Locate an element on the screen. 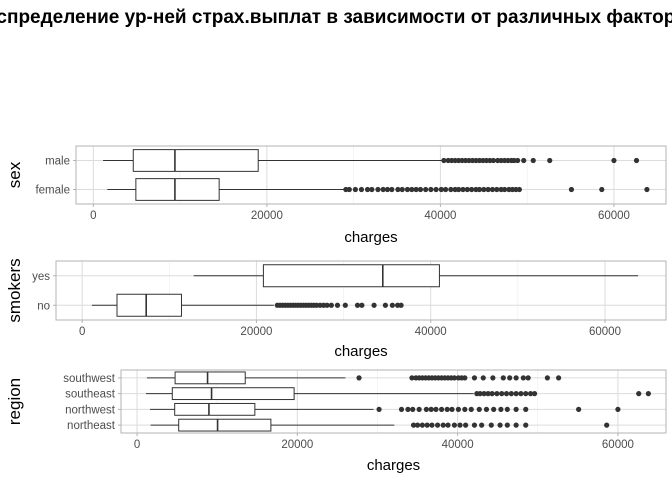  y-tick-label: male is located at coordinates (57, 162).